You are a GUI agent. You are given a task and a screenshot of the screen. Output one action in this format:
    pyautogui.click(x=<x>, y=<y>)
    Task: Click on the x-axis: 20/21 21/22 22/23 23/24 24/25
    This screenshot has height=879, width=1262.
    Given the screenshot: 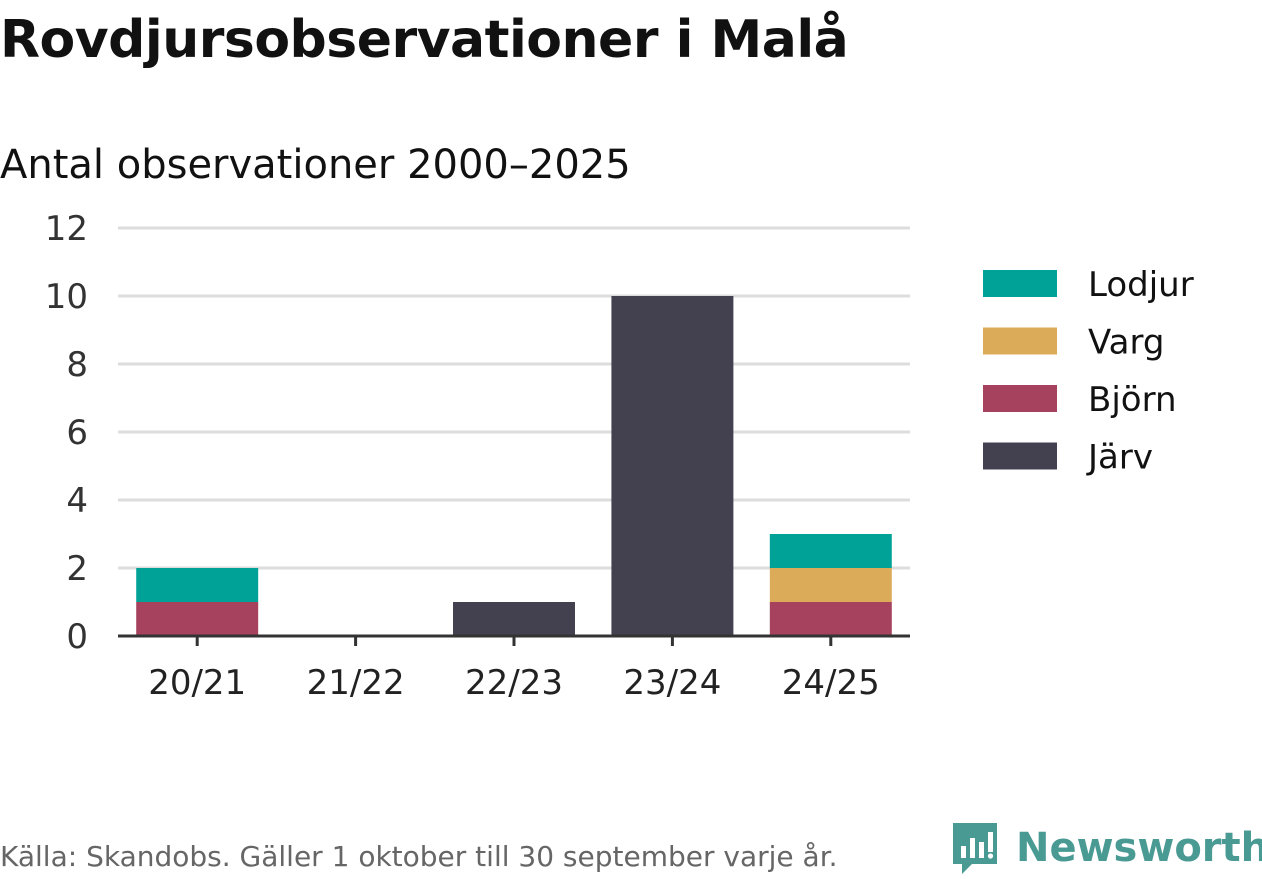 What is the action you would take?
    pyautogui.click(x=514, y=668)
    